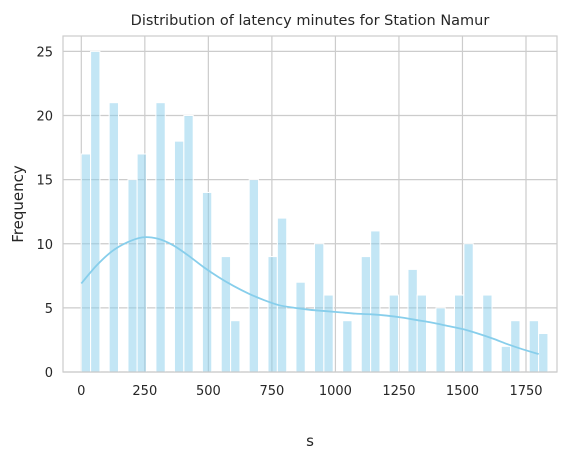 This screenshot has height=457, width=566. Describe the element at coordinates (49, 373) in the screenshot. I see `y-tick-label: 0` at that location.